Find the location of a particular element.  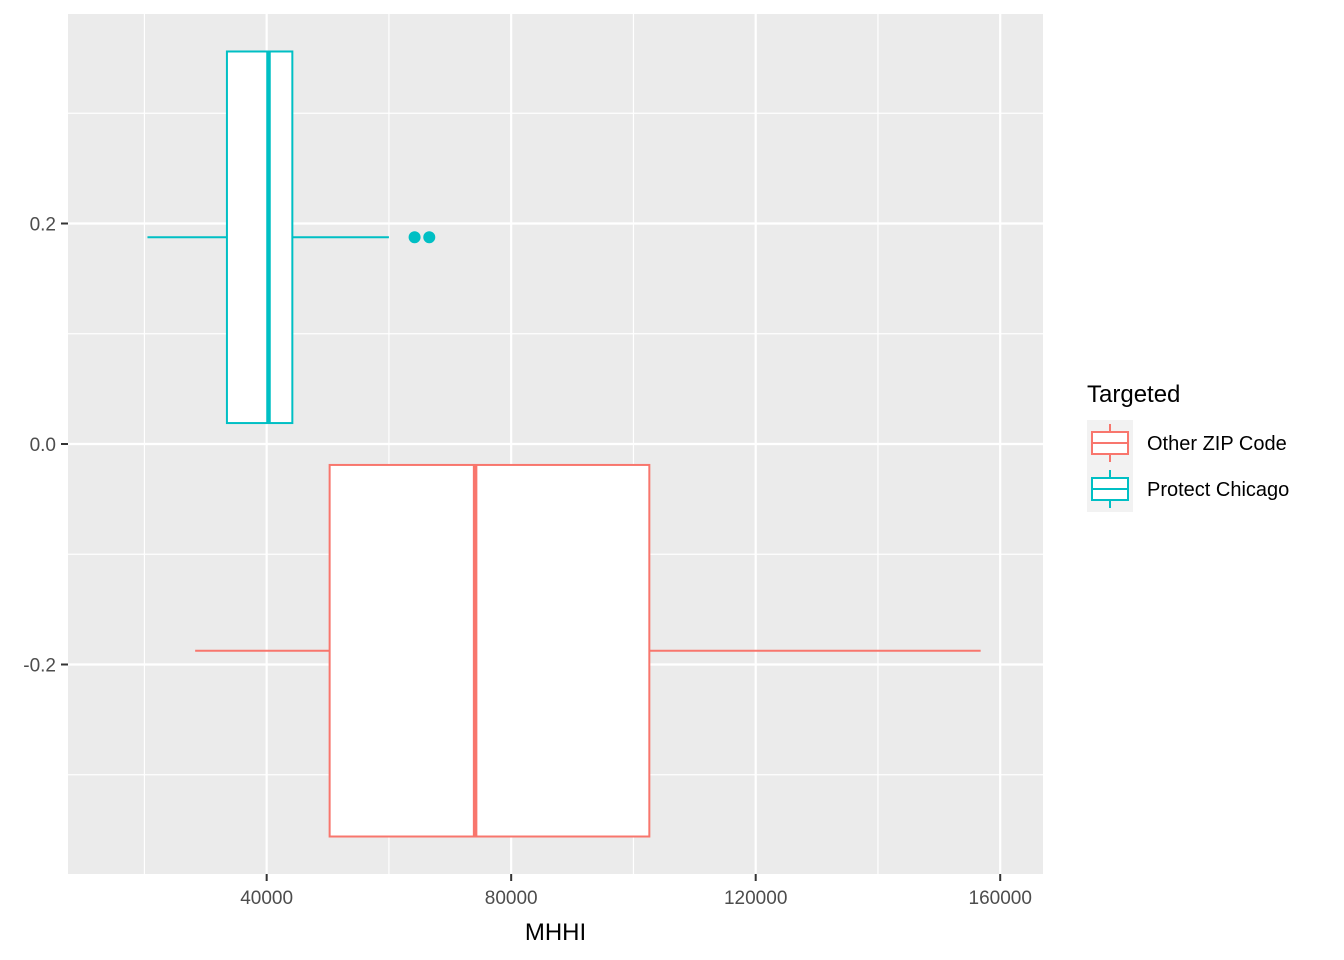

legend-keys: Other ZIP Code Protect Chicago is located at coordinates (1188, 466).